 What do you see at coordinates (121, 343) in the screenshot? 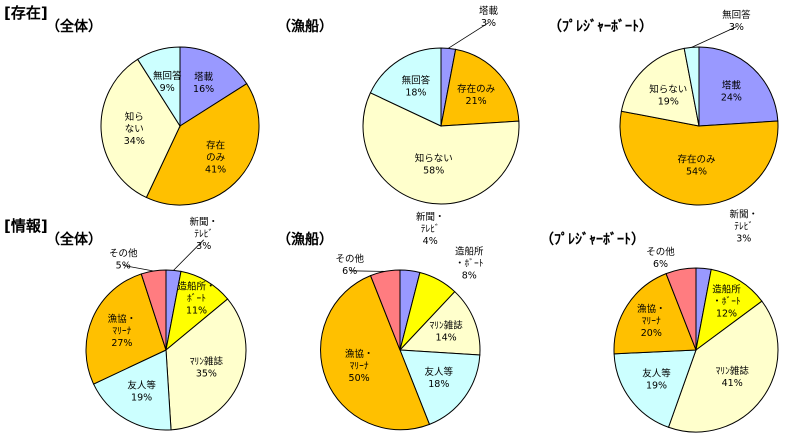
I see `data-label-percent: 27%` at bounding box center [121, 343].